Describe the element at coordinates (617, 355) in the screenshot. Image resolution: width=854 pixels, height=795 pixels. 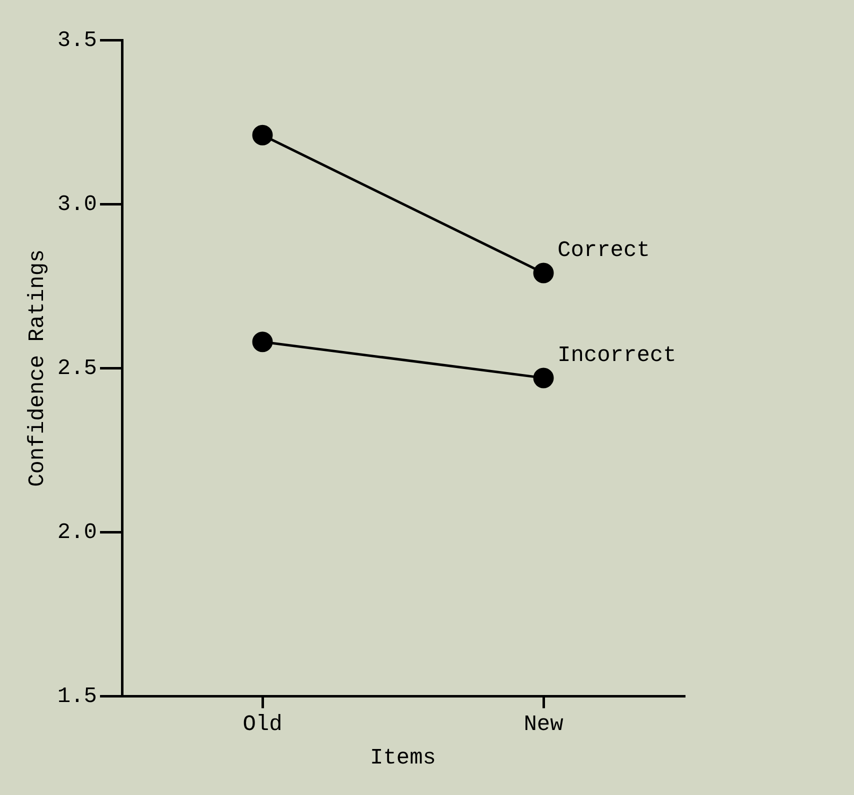
I see `series-label: Incorrect` at that location.